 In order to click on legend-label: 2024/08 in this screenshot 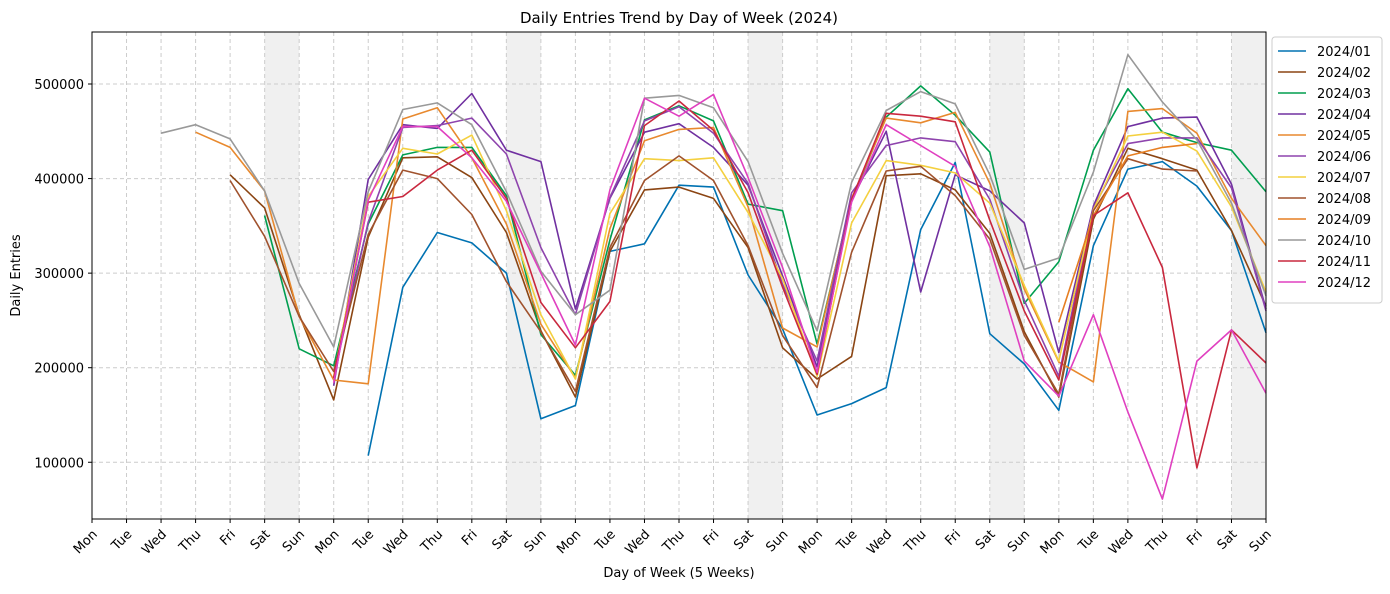, I will do `click(1344, 199)`.